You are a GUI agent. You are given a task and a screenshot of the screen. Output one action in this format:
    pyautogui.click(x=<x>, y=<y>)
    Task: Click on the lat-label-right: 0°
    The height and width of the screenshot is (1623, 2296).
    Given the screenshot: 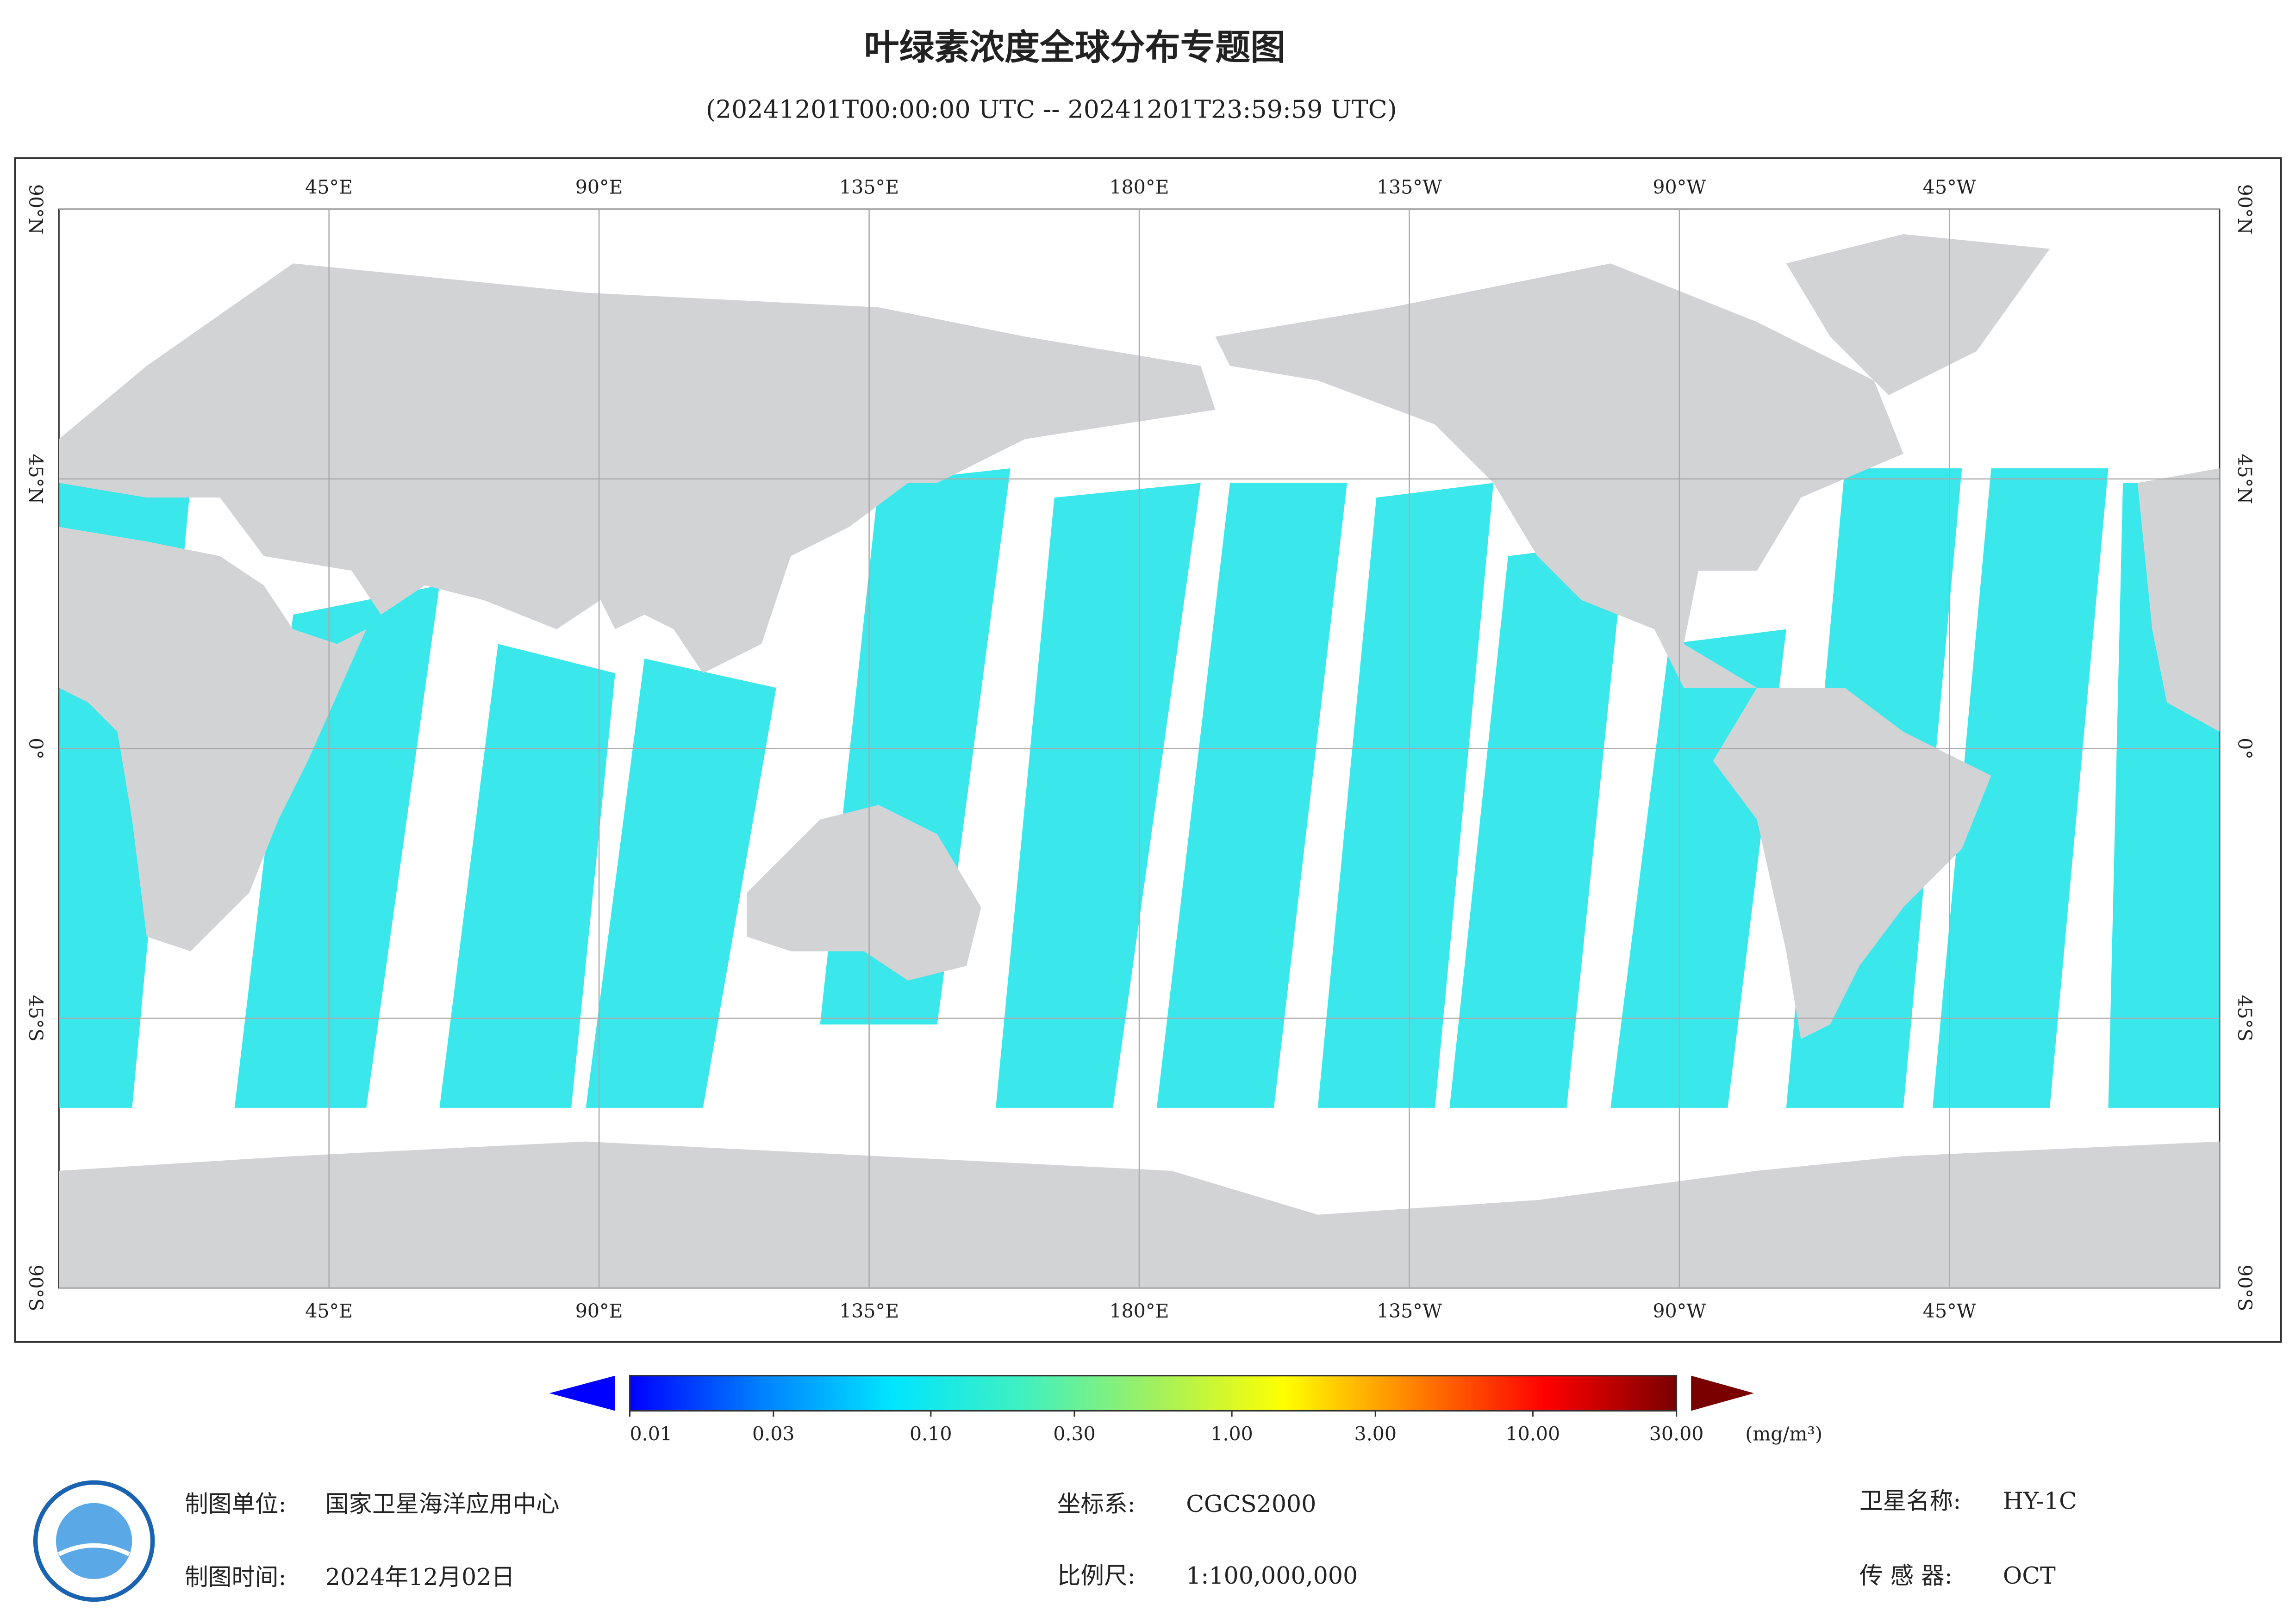 What is the action you would take?
    pyautogui.click(x=2245, y=748)
    